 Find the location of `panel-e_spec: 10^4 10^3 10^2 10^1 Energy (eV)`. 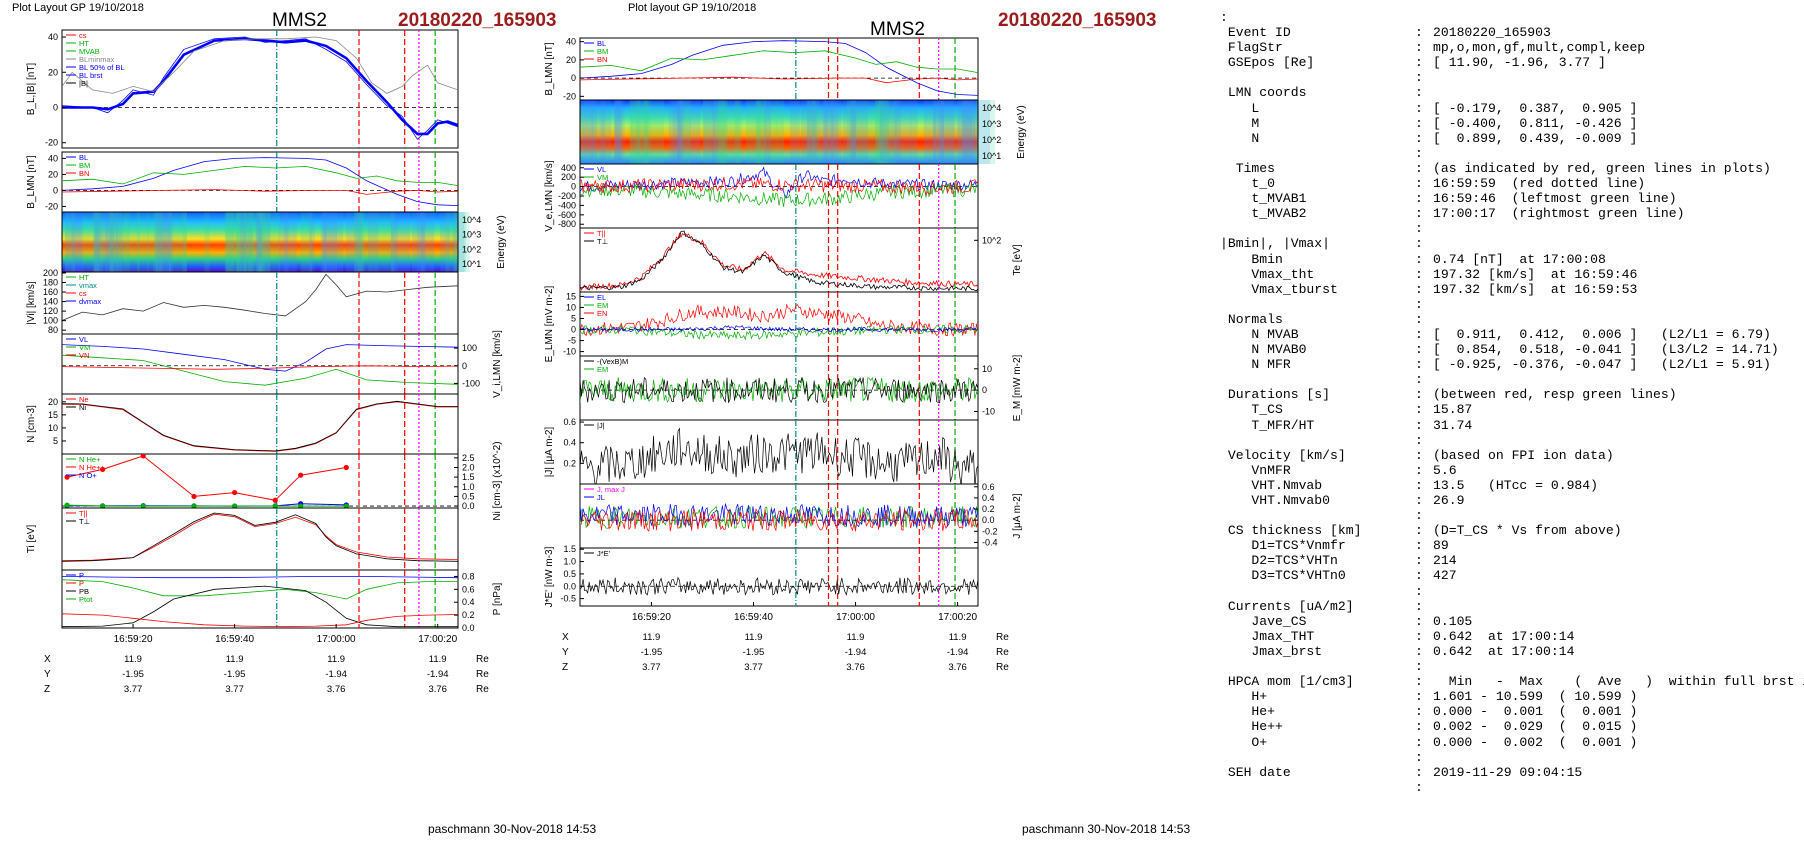

panel-e_spec: 10^4 10^3 10^2 10^1 Energy (eV) is located at coordinates (803, 132).